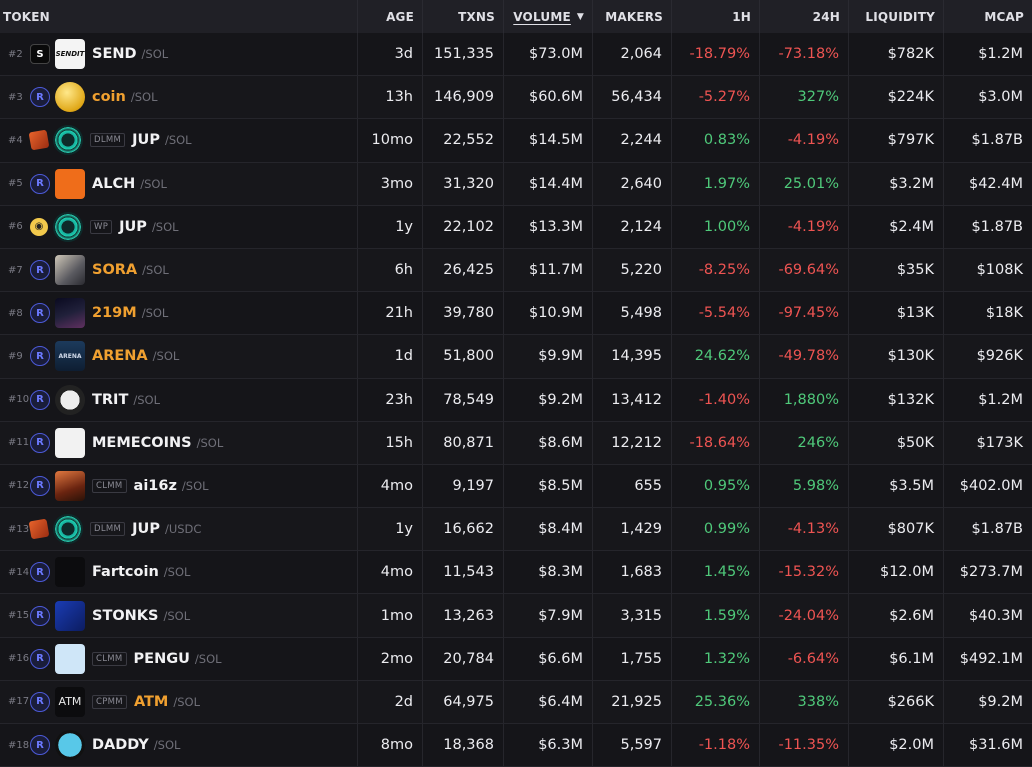  Describe the element at coordinates (109, 485) in the screenshot. I see `pool-type-badge: CLMM` at that location.